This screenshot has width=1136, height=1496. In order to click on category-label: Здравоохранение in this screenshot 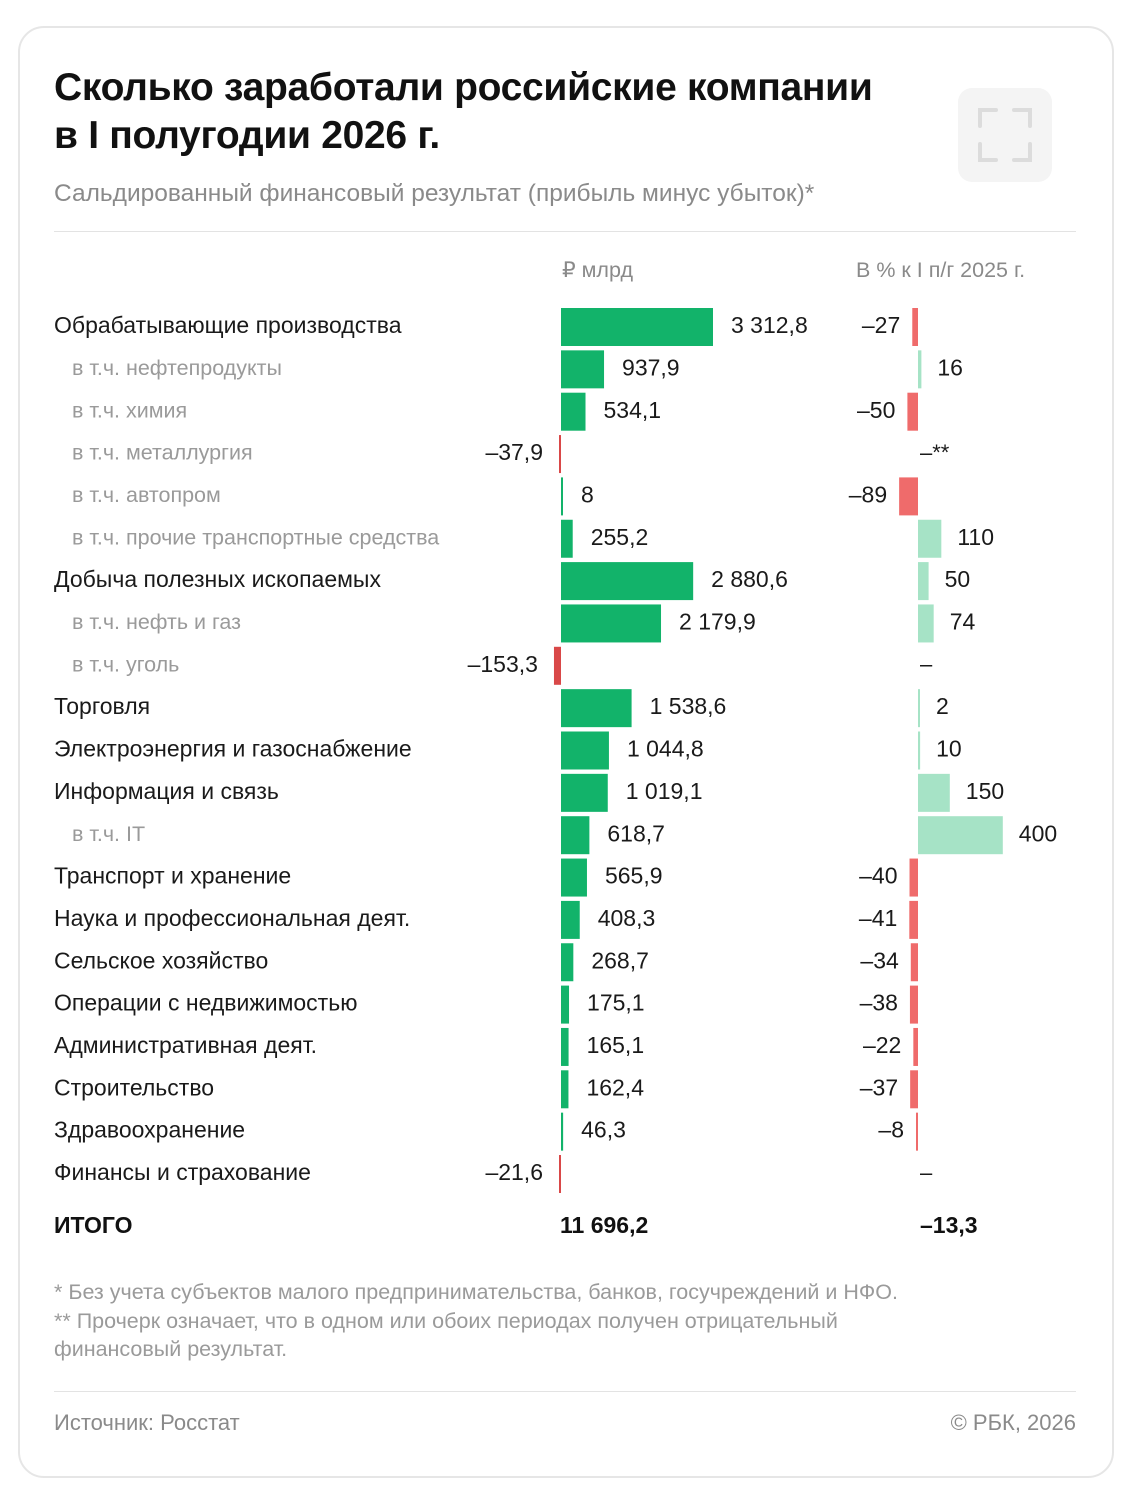, I will do `click(149, 1130)`.